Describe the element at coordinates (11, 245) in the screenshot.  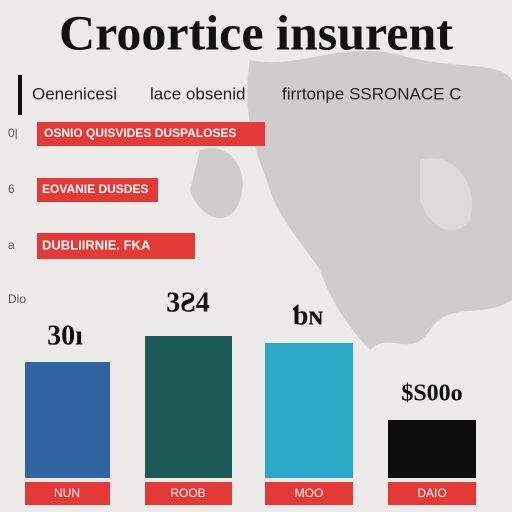
I see `row-marker: a` at that location.